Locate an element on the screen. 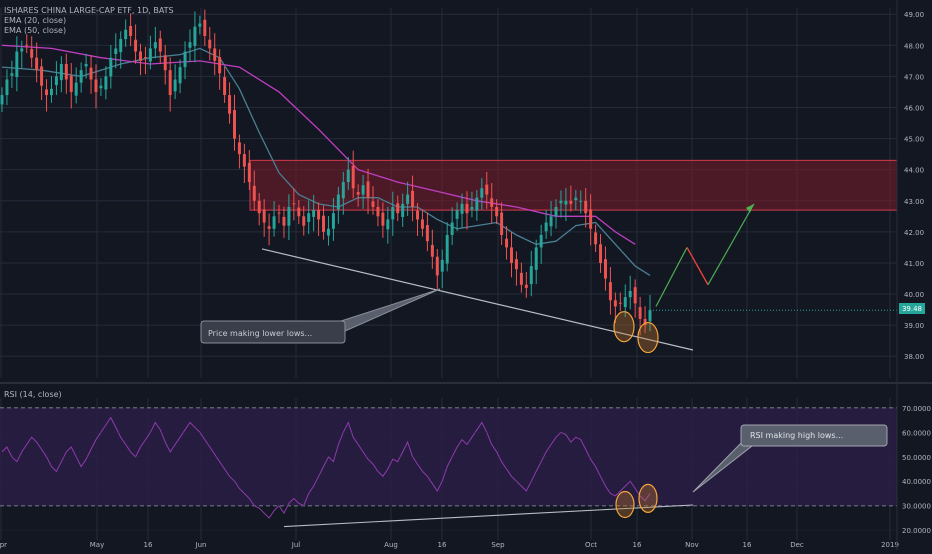  rsi-trendline is located at coordinates (488, 516).